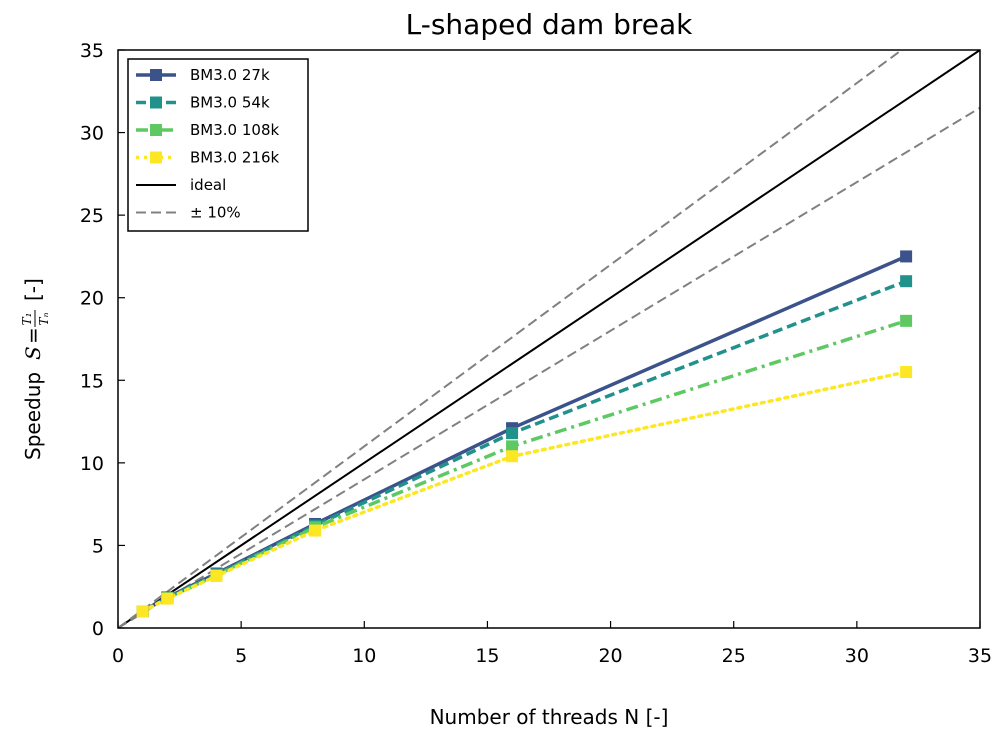 The height and width of the screenshot is (731, 998). What do you see at coordinates (234, 130) in the screenshot?
I see `legend-label-2: BM3.0 108k` at bounding box center [234, 130].